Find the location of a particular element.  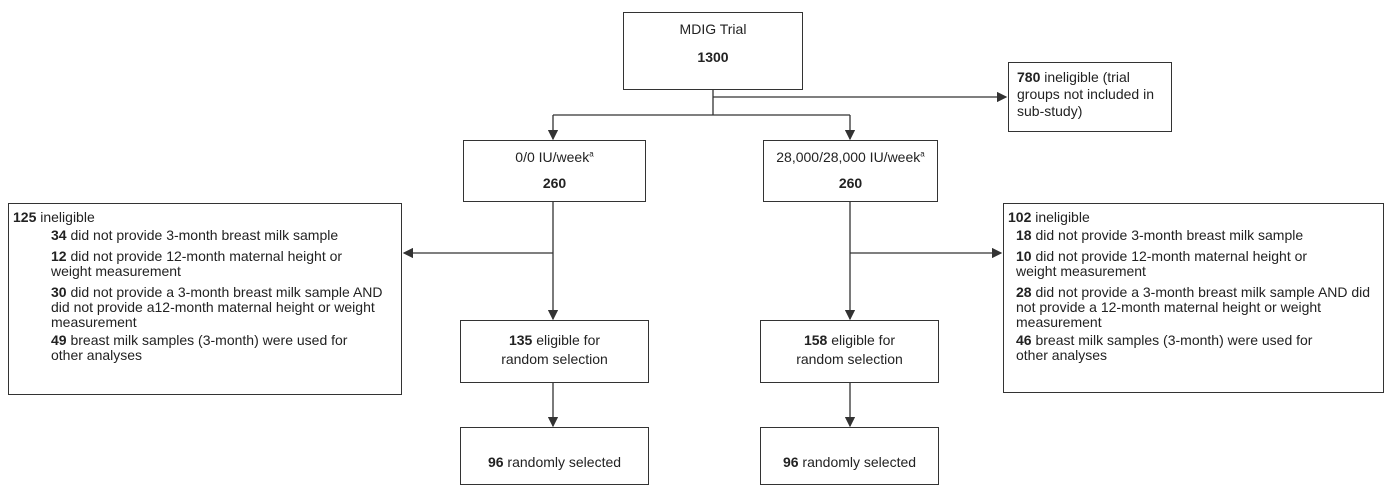

count: 46 is located at coordinates (1024, 340).